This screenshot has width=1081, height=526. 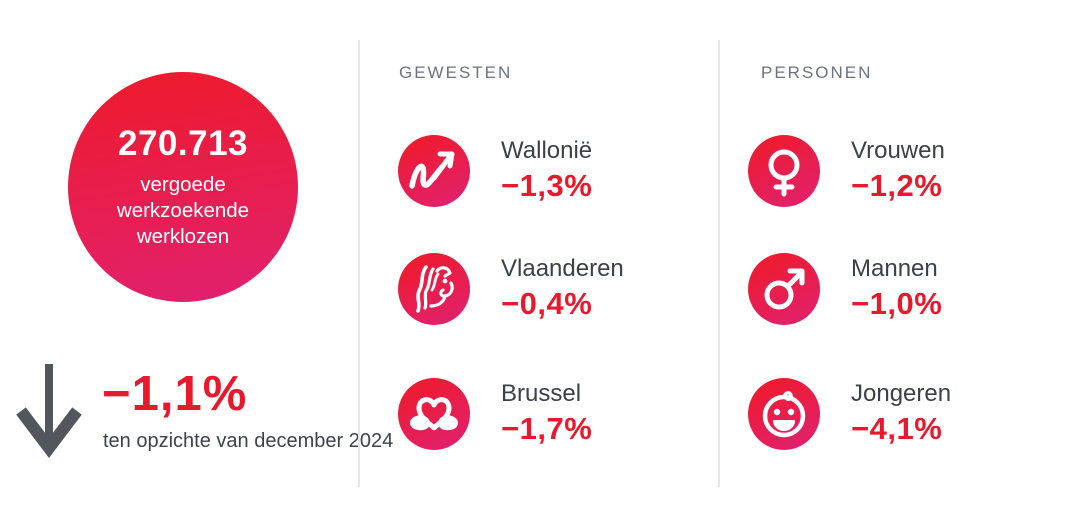 I want to click on stat-text: Vrouwen −1,2%, so click(x=898, y=170).